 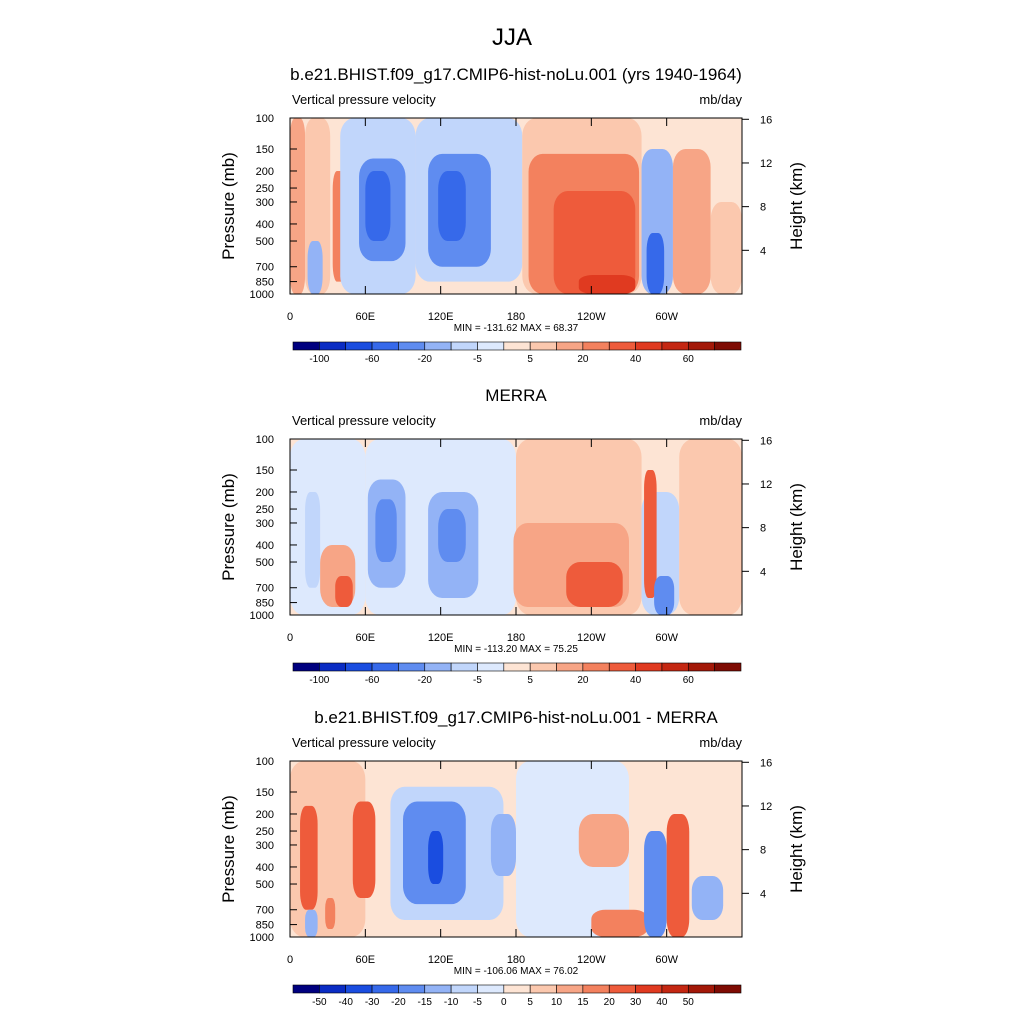 I want to click on x-tick-label: 0, so click(x=290, y=638).